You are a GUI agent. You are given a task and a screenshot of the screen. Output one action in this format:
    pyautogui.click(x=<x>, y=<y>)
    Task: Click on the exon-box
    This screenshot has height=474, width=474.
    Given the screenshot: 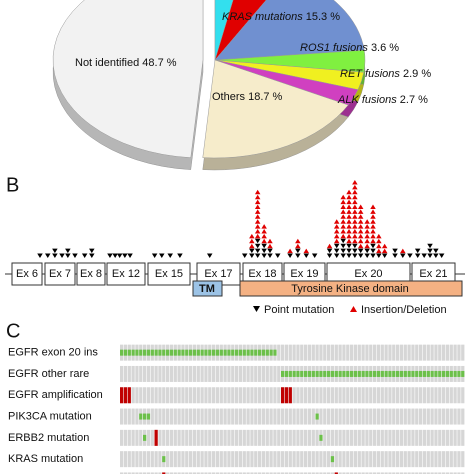 What is the action you would take?
    pyautogui.click(x=169, y=274)
    